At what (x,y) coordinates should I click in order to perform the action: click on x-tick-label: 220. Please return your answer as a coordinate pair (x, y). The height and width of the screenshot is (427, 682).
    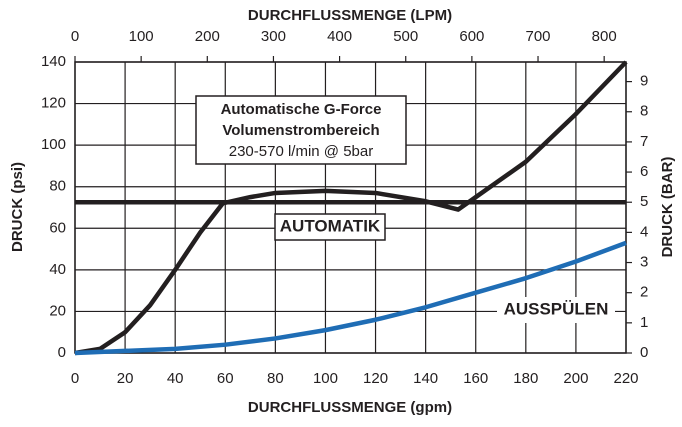
    Looking at the image, I should click on (625, 378).